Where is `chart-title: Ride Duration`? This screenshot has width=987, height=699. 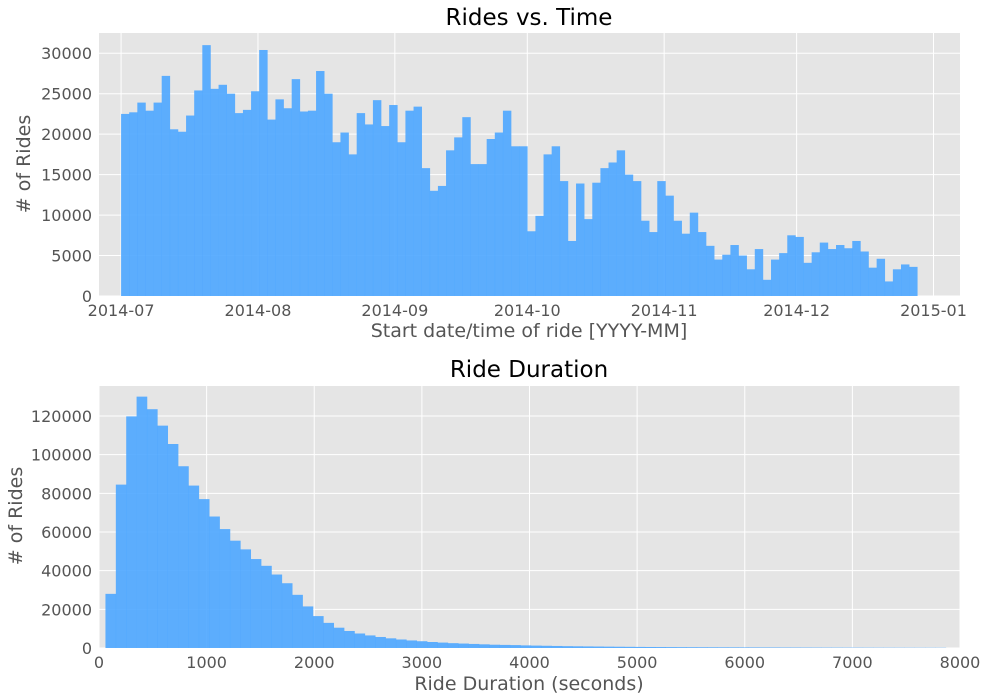 chart-title: Ride Duration is located at coordinates (529, 370).